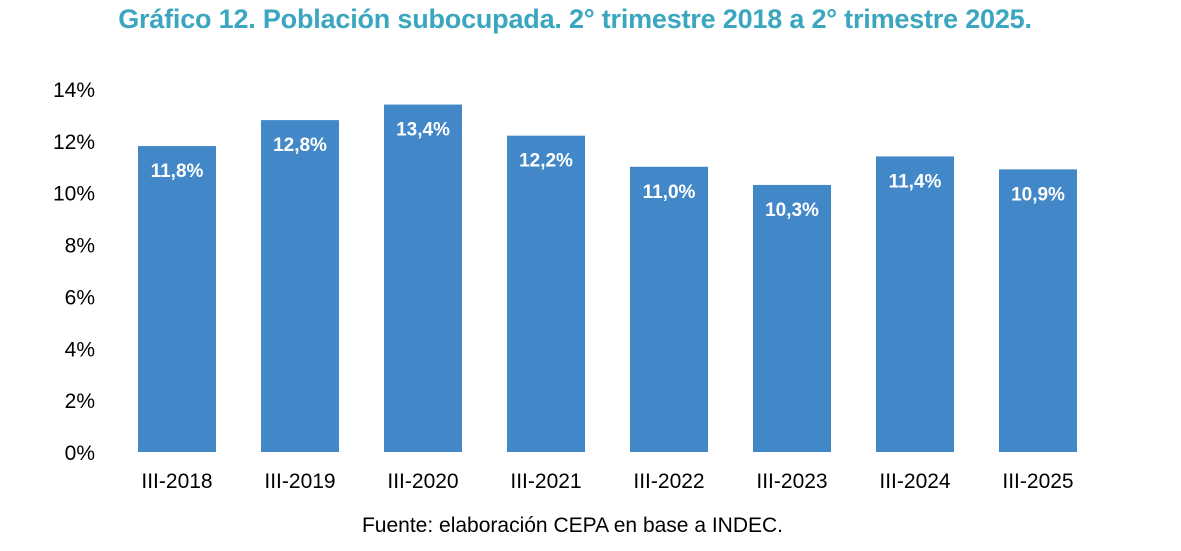 Image resolution: width=1181 pixels, height=551 pixels. Describe the element at coordinates (608, 170) in the screenshot. I see `data-labels-group: 11,8% 12,8% 13,4% 12,2% 11,0% 10,3% 11,4% 10,9%` at that location.